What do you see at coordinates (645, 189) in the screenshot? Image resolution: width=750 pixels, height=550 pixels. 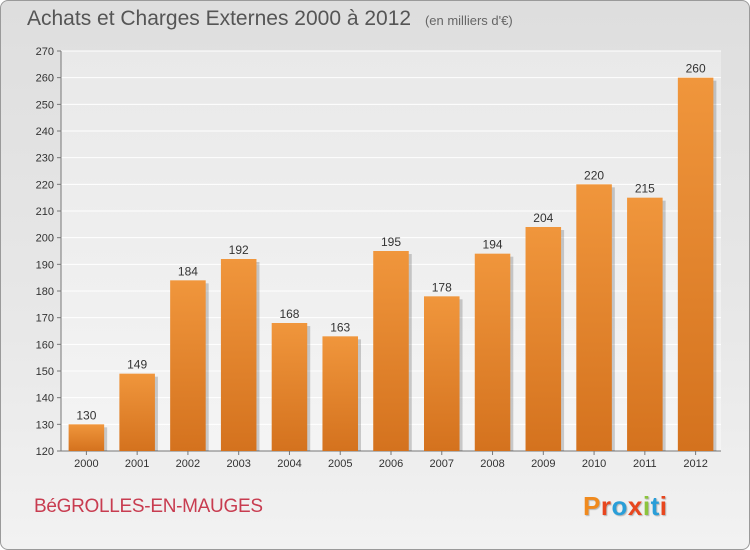 I see `value-label: 215` at bounding box center [645, 189].